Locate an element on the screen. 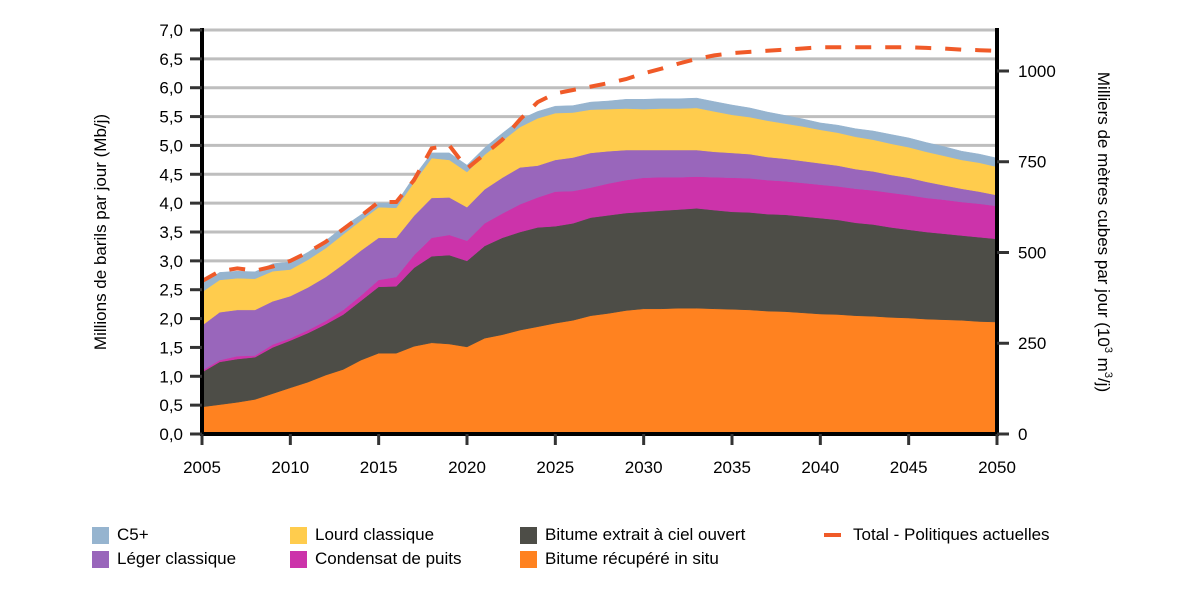 Image resolution: width=1200 pixels, height=600 pixels. y-tick-label: 0,5 is located at coordinates (171, 405).